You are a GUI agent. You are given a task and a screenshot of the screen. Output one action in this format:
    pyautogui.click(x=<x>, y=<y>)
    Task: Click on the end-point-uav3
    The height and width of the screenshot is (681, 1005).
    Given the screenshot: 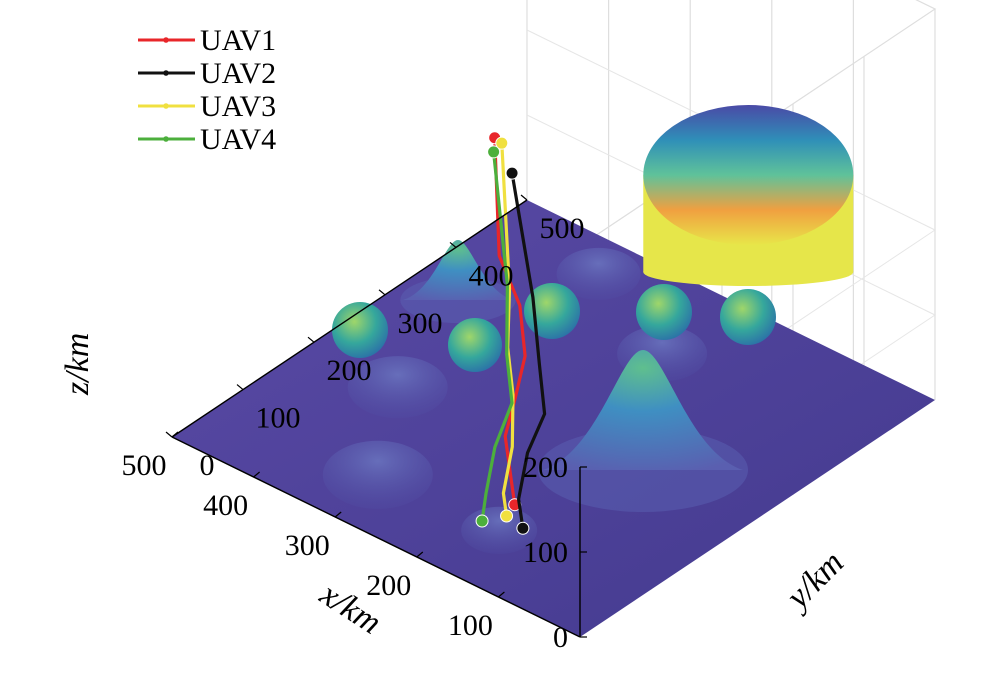 What is the action you would take?
    pyautogui.click(x=502, y=143)
    